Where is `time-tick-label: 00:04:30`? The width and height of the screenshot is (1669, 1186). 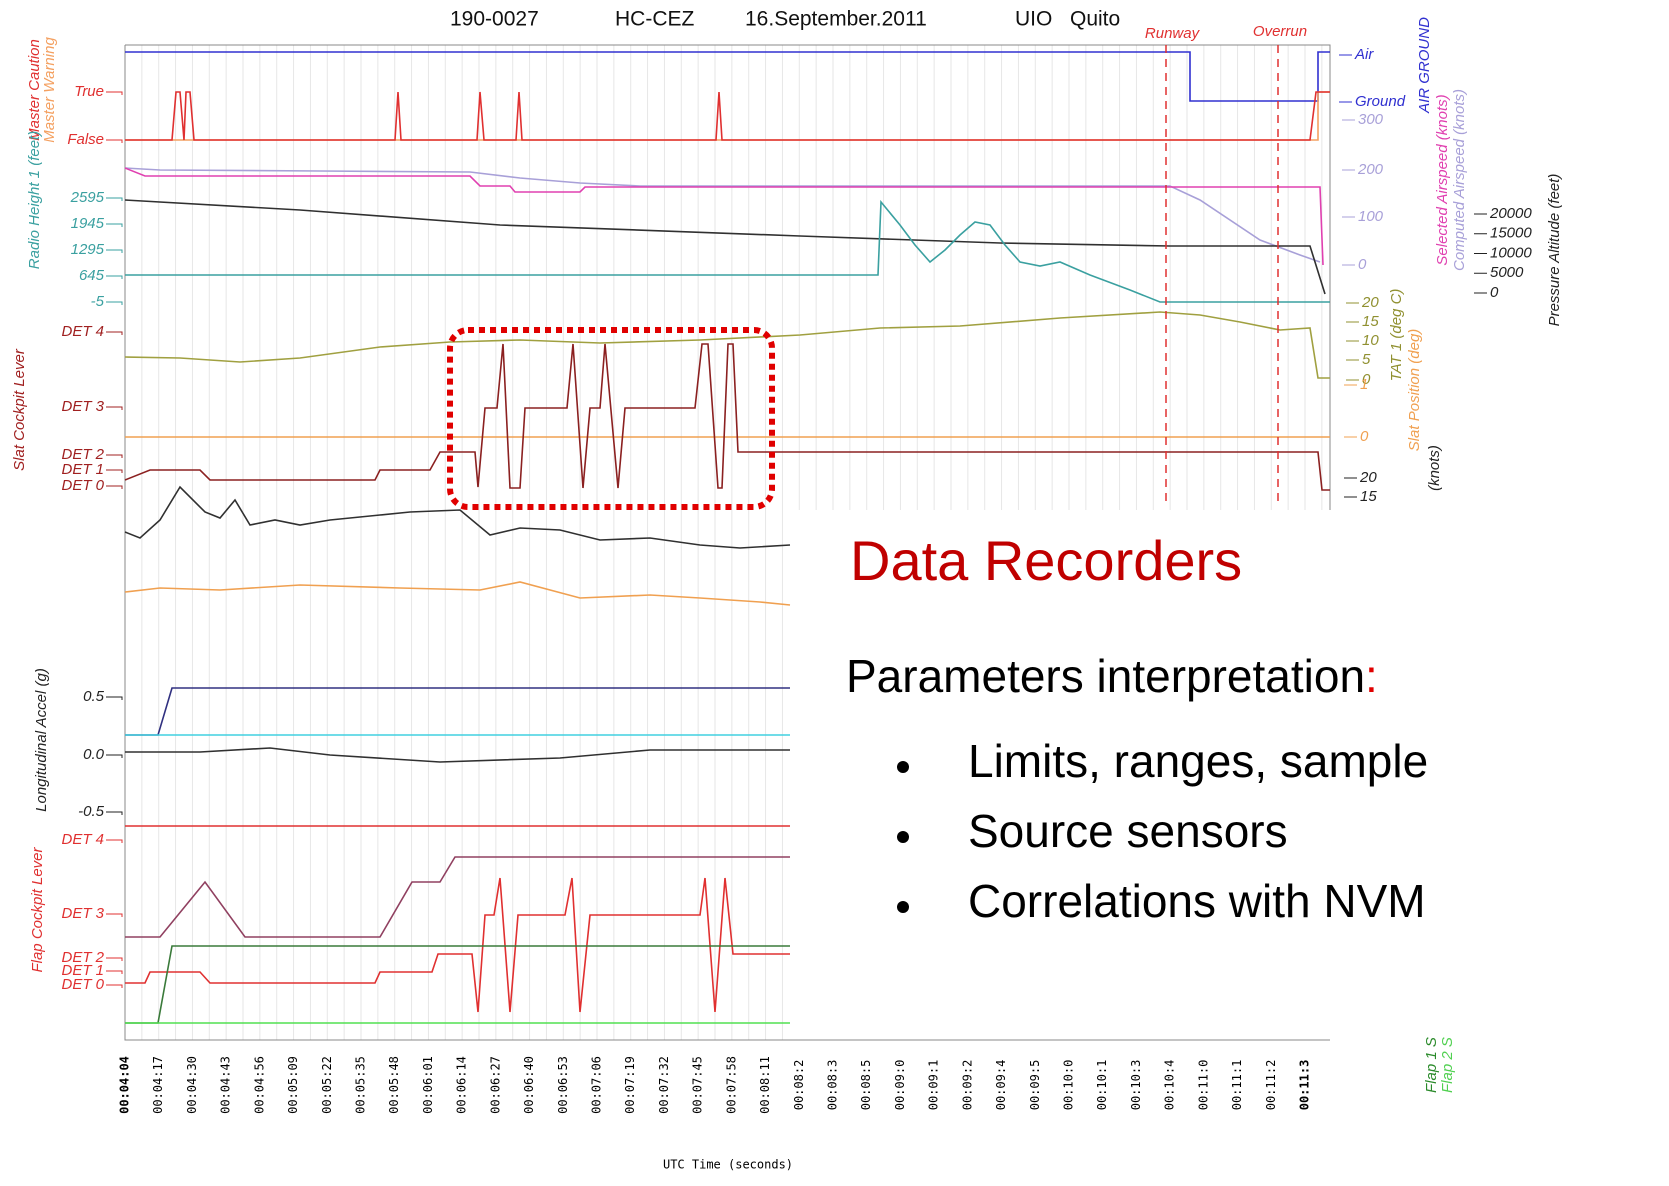 time-tick-label: 00:04:30 is located at coordinates (192, 1085).